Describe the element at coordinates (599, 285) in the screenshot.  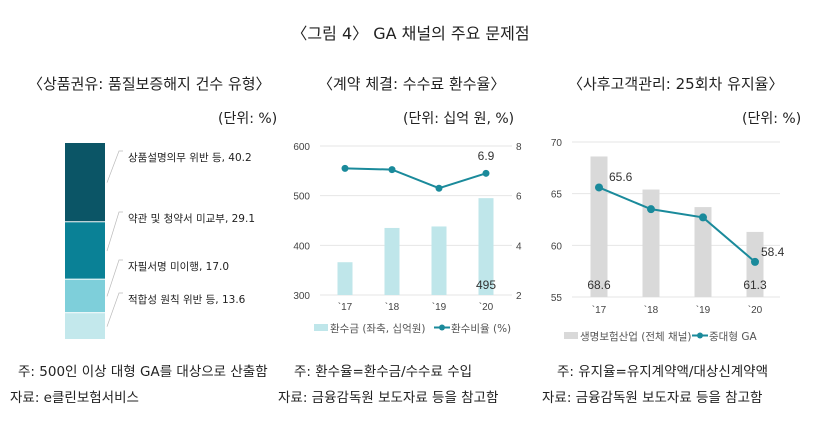
I see `bar-data-label: 68.6` at that location.